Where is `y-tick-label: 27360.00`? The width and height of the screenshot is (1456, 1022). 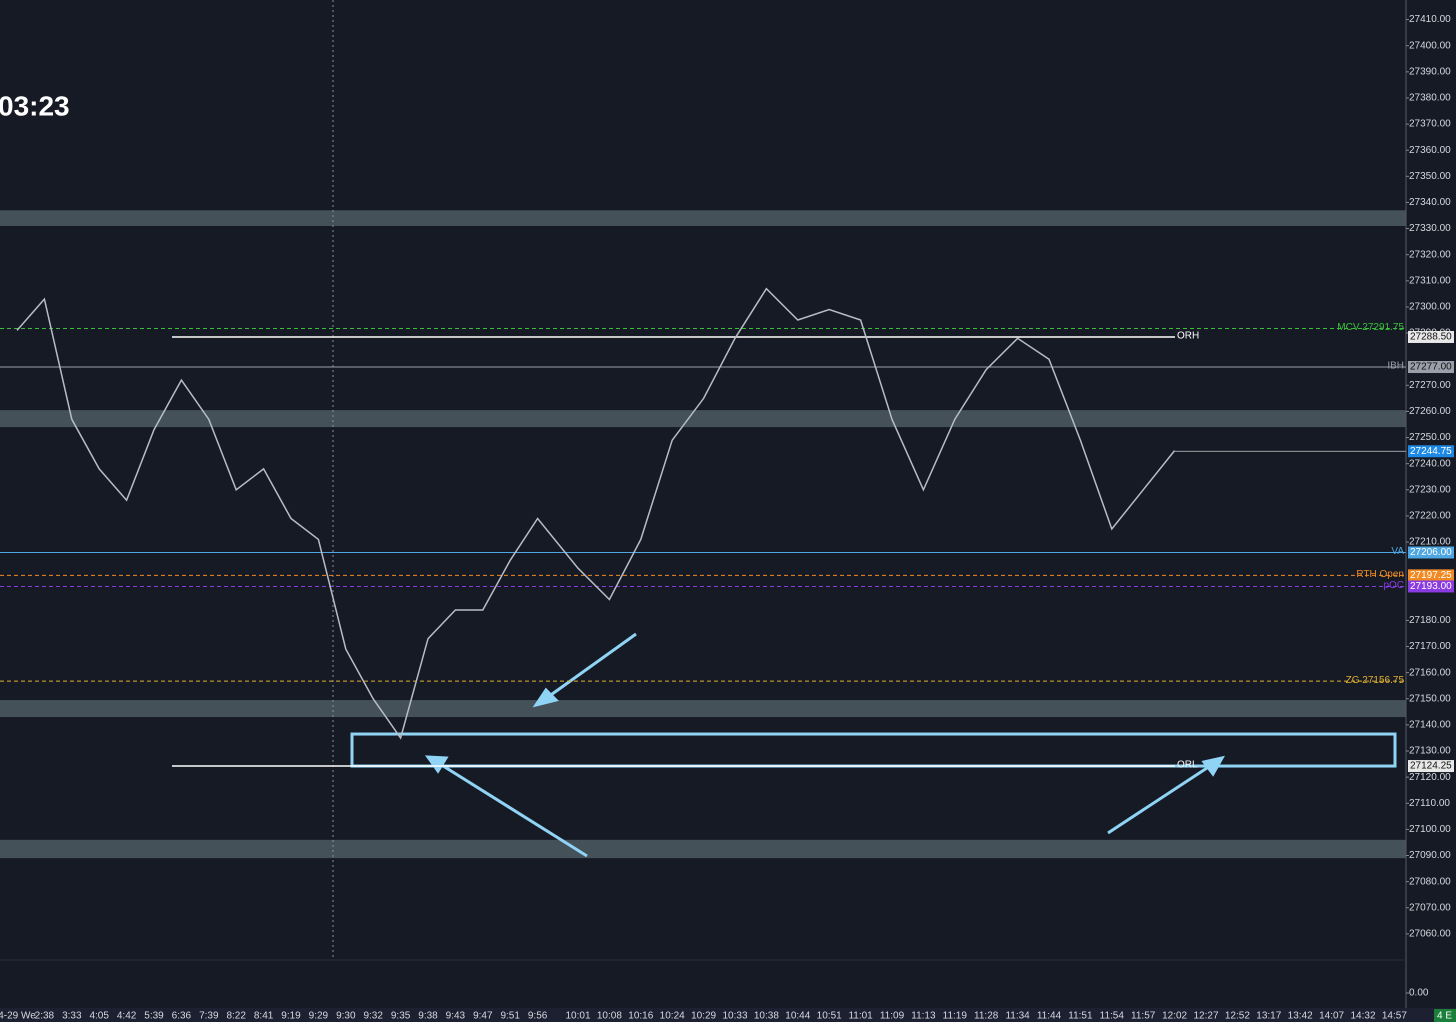 y-tick-label: 27360.00 is located at coordinates (1430, 150).